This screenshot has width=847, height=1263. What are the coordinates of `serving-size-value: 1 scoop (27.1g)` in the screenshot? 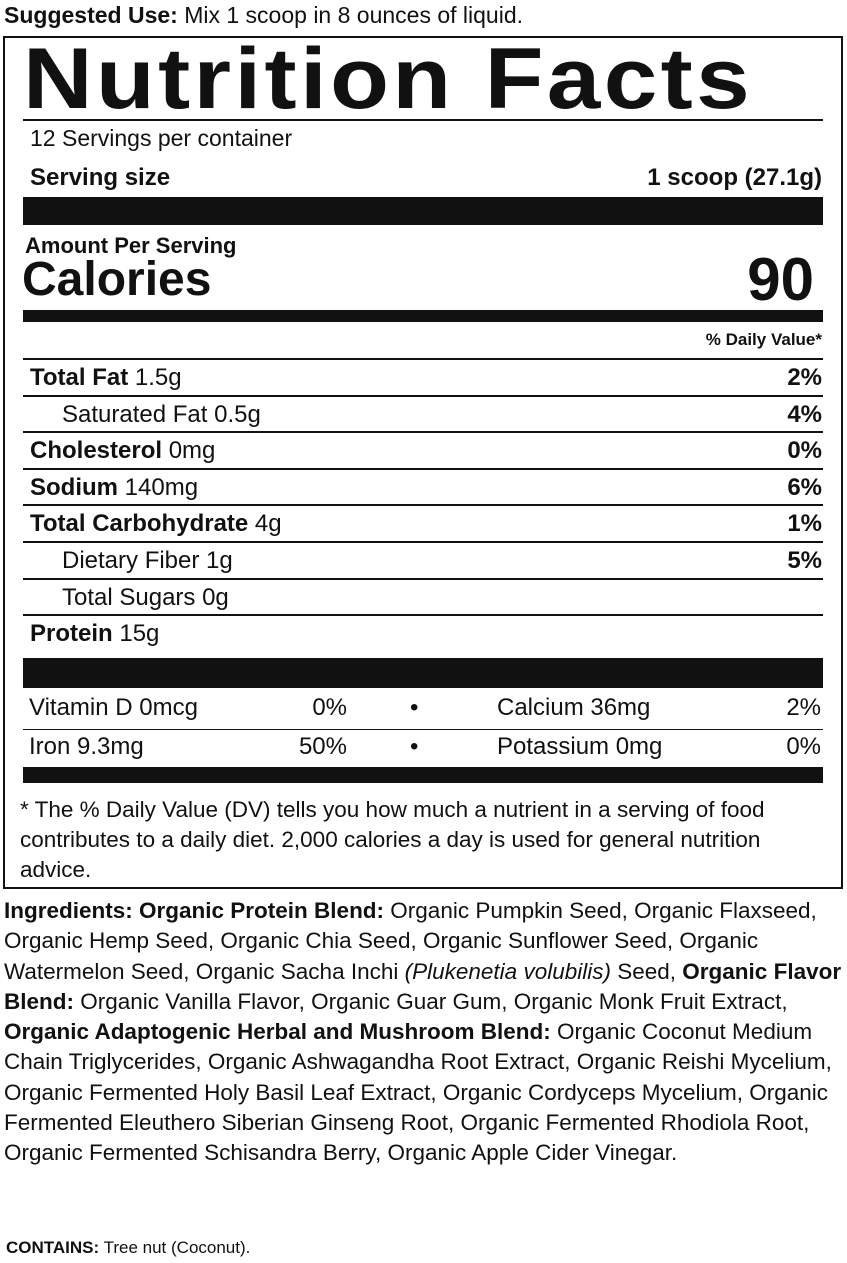 It's located at (734, 177).